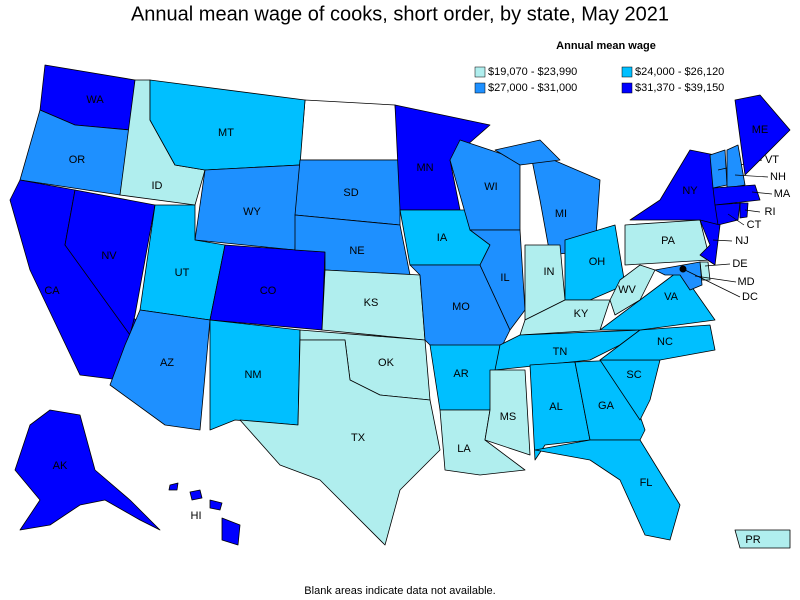 The image size is (800, 600). Describe the element at coordinates (597, 262) in the screenshot. I see `state-label: OH` at that location.